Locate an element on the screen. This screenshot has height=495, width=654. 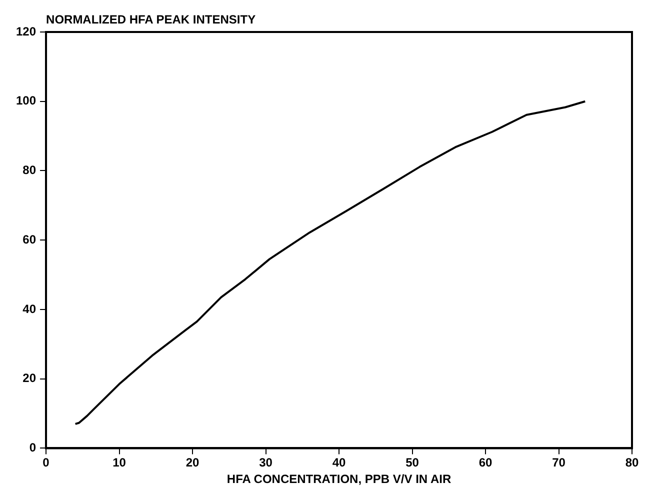
x-tick-label: 10 is located at coordinates (119, 463).